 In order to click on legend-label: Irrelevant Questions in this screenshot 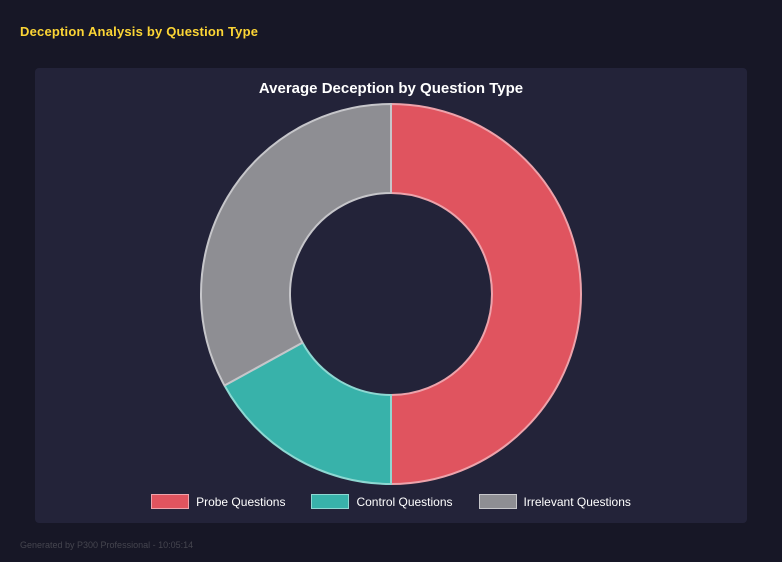, I will do `click(577, 501)`.